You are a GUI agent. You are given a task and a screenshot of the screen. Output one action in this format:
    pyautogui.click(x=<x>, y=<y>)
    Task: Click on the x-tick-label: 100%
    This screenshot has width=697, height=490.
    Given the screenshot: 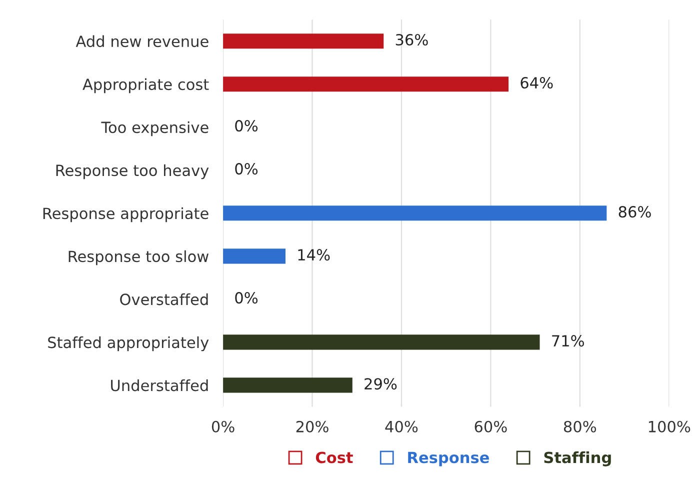 What is the action you would take?
    pyautogui.click(x=669, y=426)
    